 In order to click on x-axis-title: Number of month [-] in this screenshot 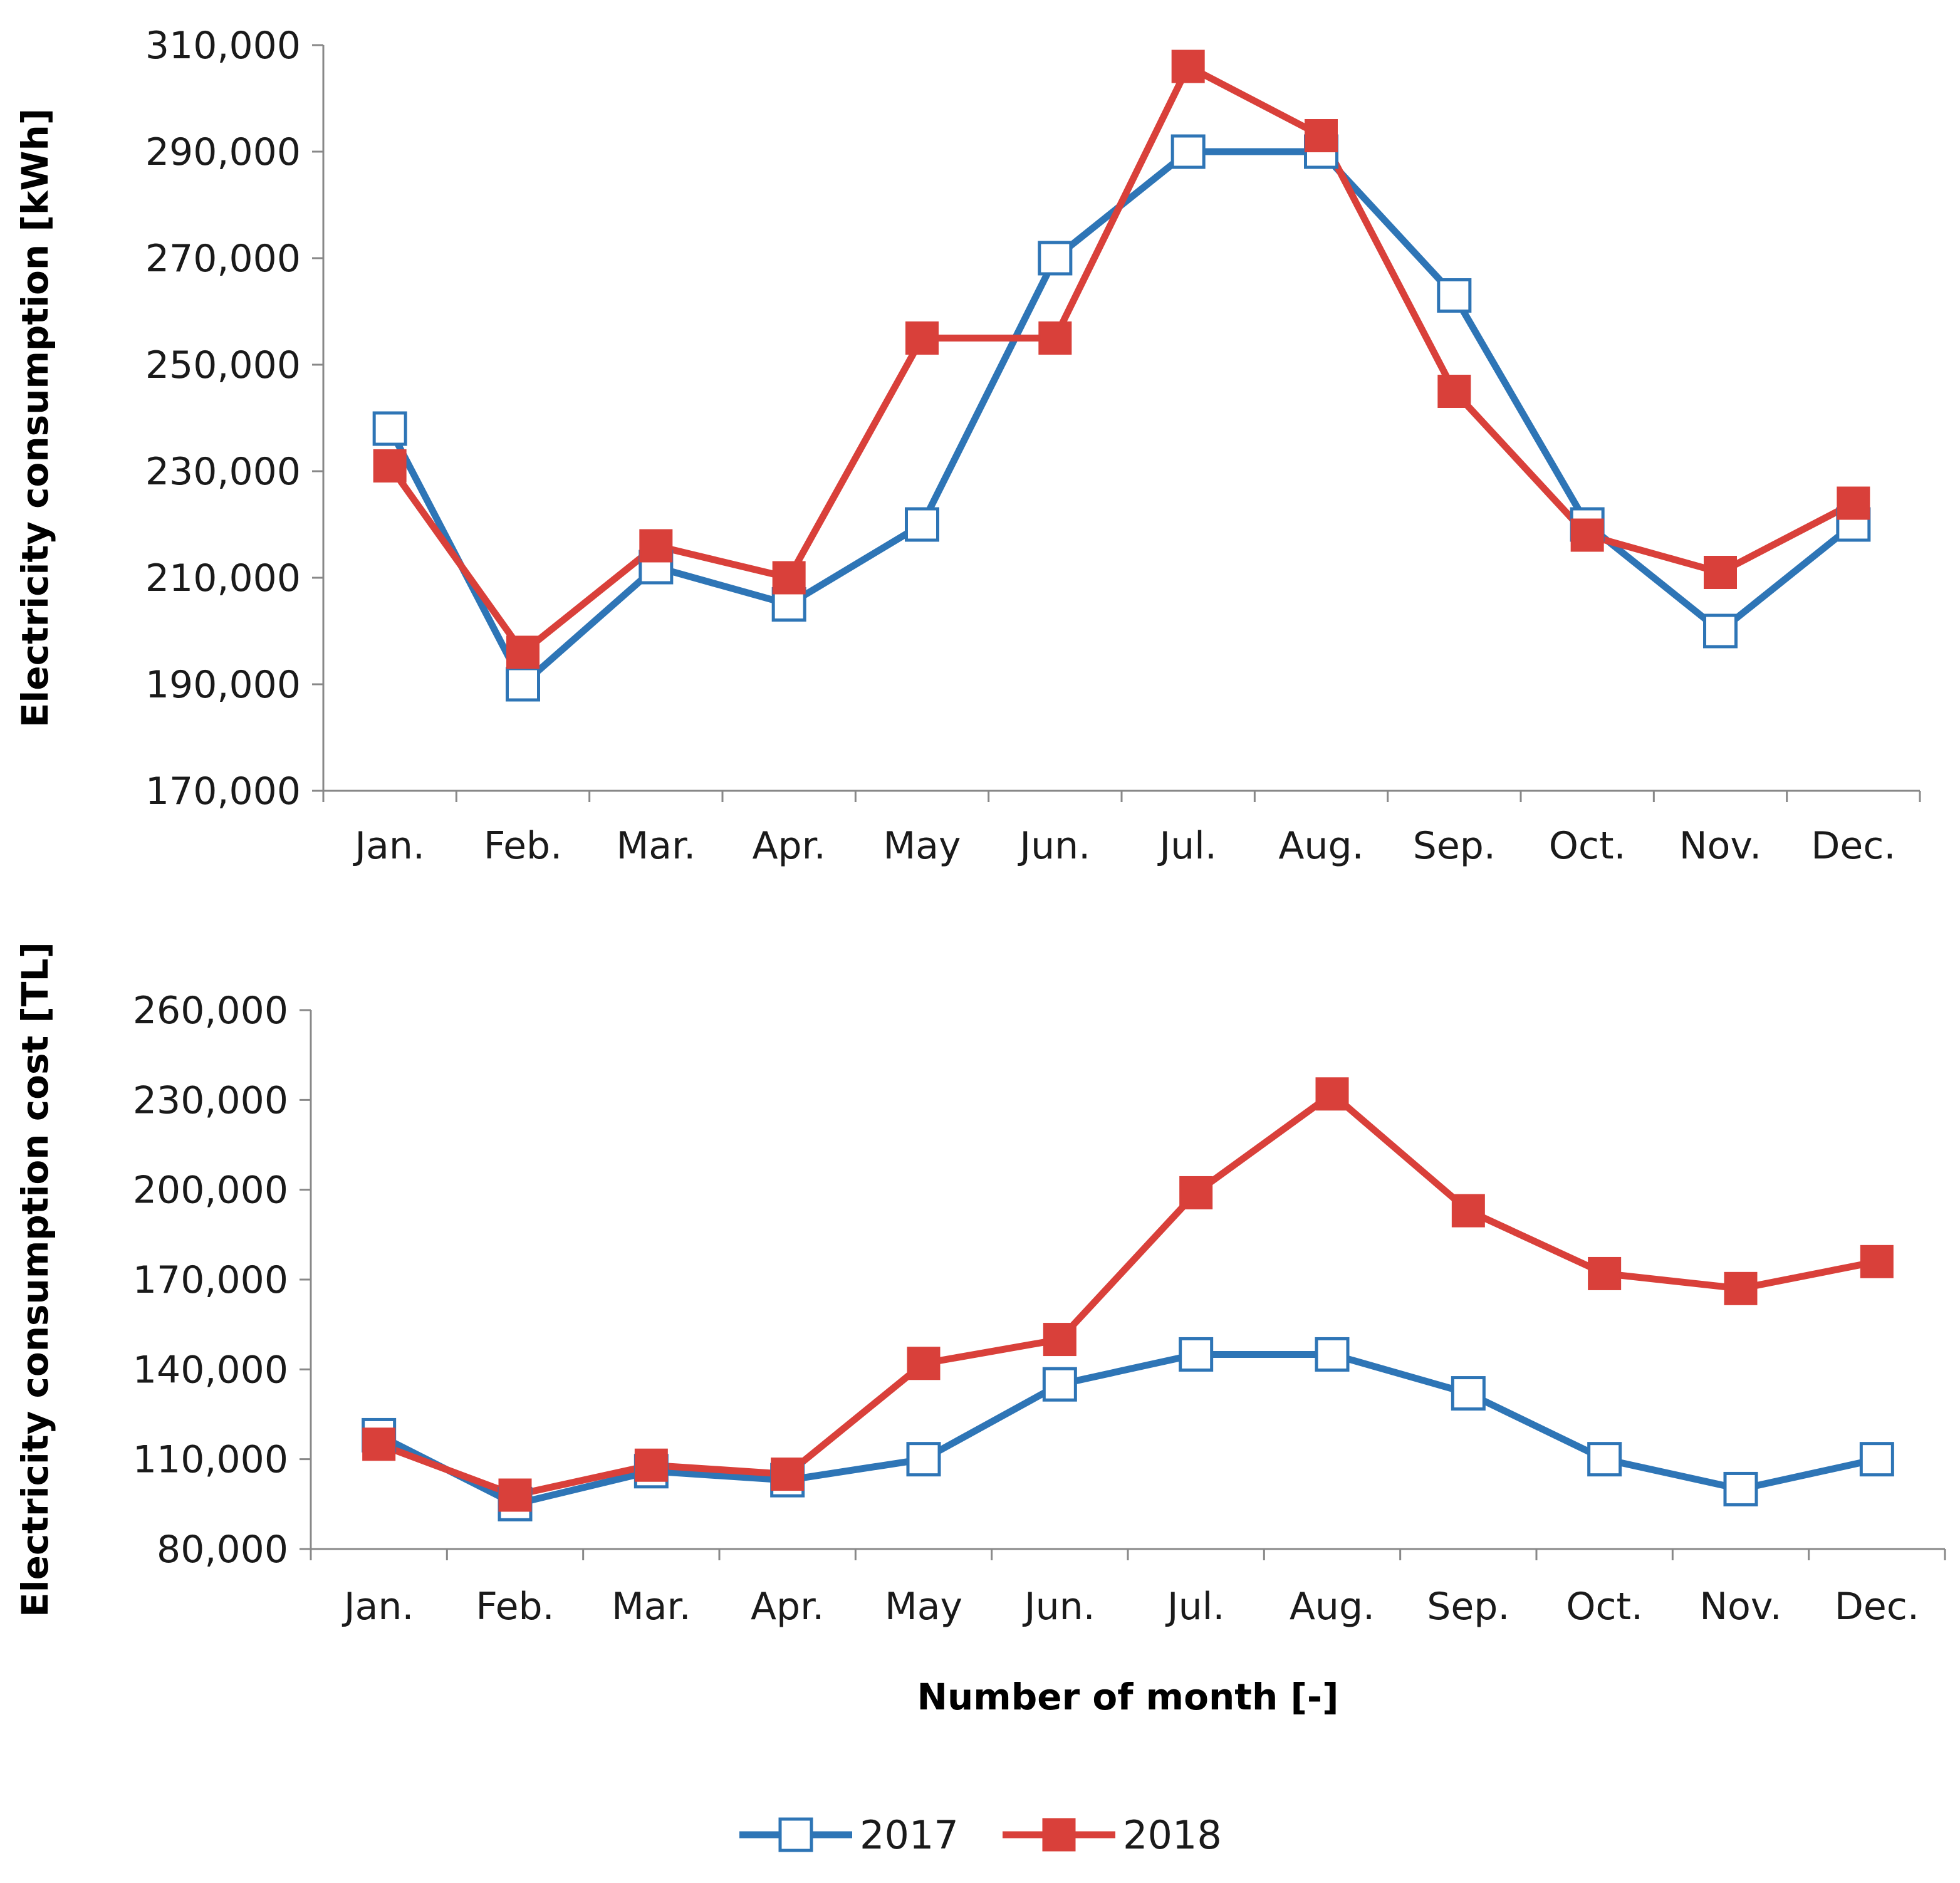, I will do `click(1127, 1697)`.